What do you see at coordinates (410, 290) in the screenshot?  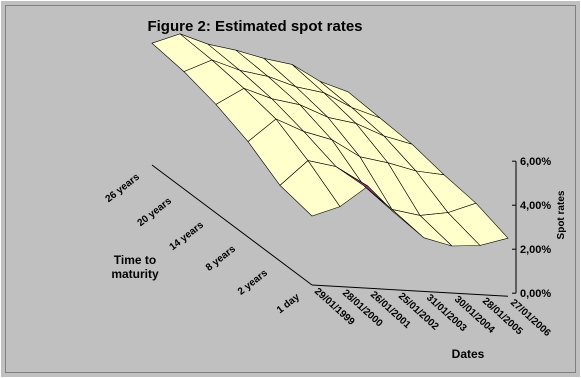 I see `x-axis` at bounding box center [410, 290].